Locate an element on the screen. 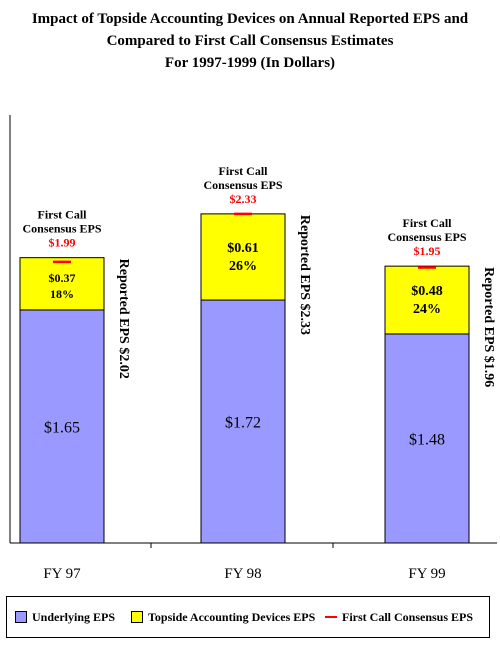 This screenshot has height=650, width=500. x-tick-label-2: FY 98 is located at coordinates (242, 574).